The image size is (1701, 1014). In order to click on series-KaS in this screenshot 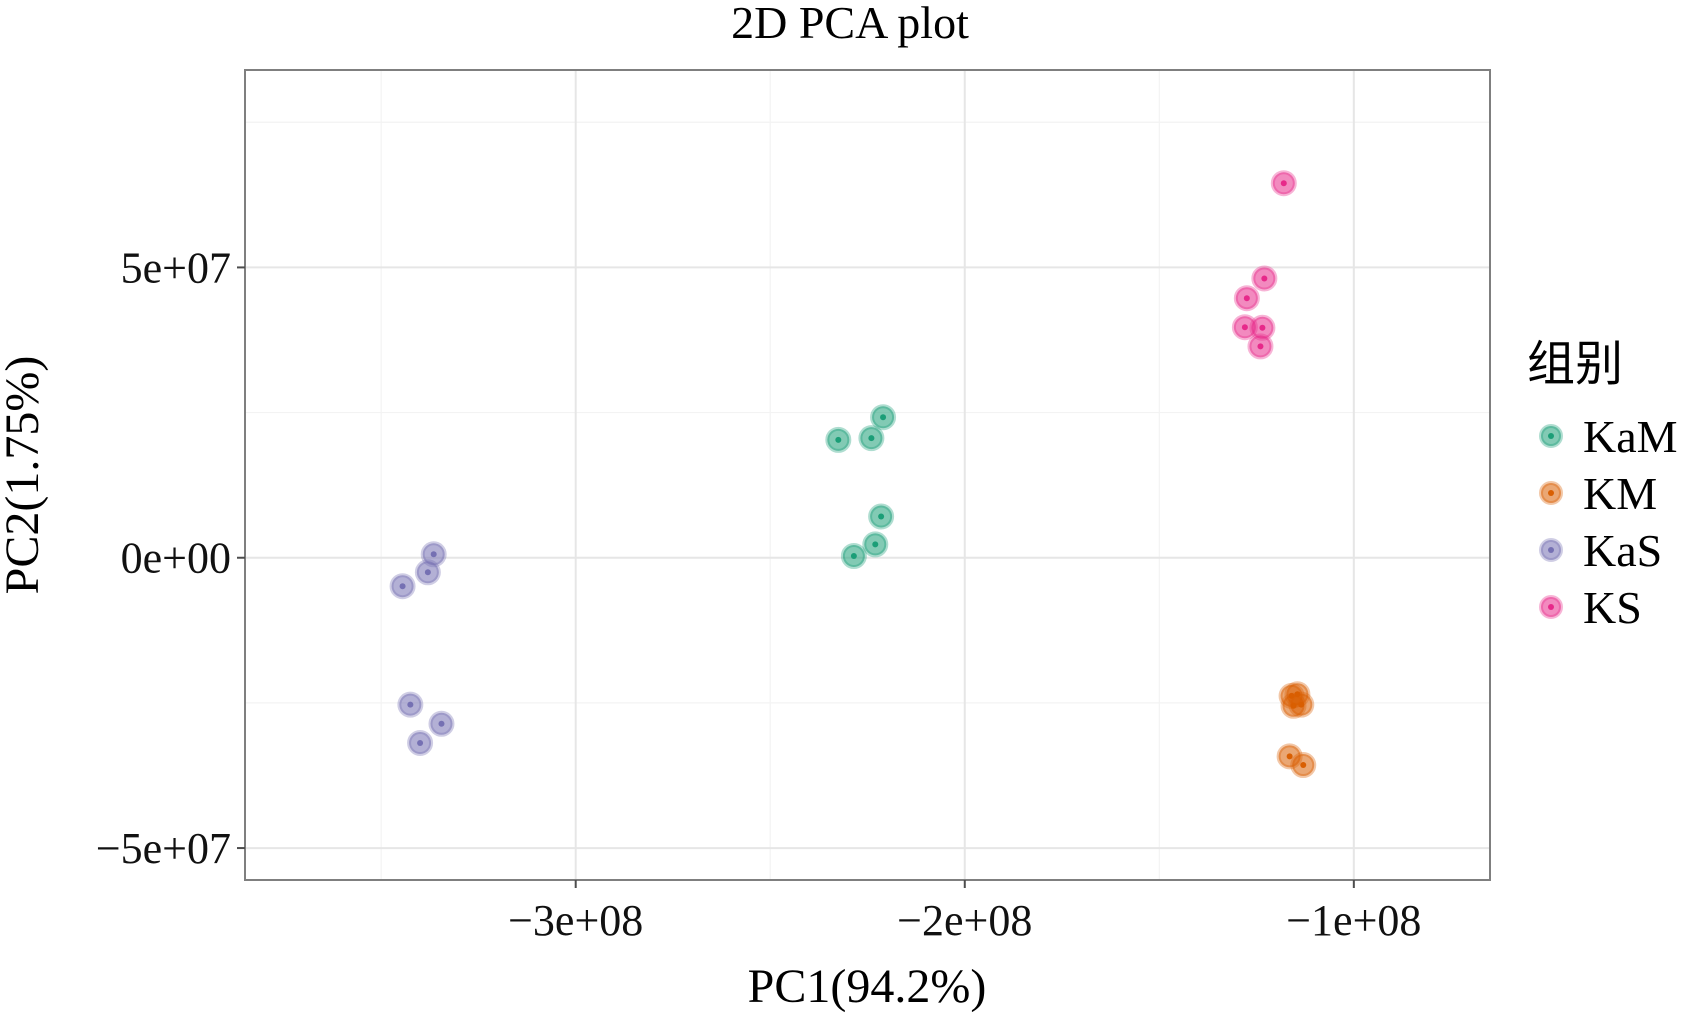, I will do `click(422, 648)`.